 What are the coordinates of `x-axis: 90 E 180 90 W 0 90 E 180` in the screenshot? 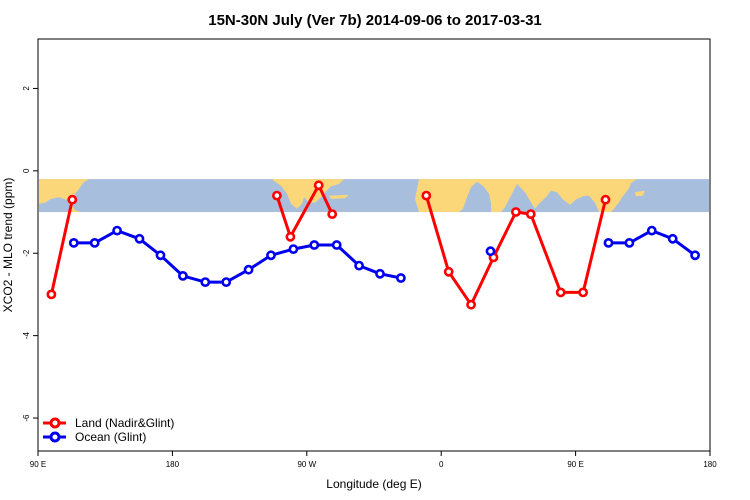 It's located at (373, 460).